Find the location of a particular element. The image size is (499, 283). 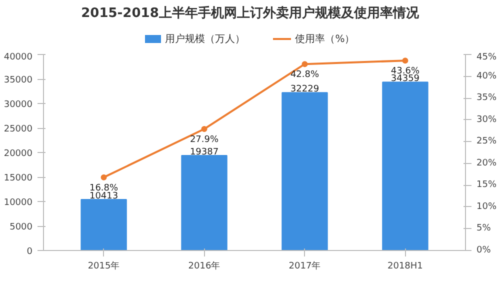

legend-label: 用户规模（万人） is located at coordinates (205, 39).